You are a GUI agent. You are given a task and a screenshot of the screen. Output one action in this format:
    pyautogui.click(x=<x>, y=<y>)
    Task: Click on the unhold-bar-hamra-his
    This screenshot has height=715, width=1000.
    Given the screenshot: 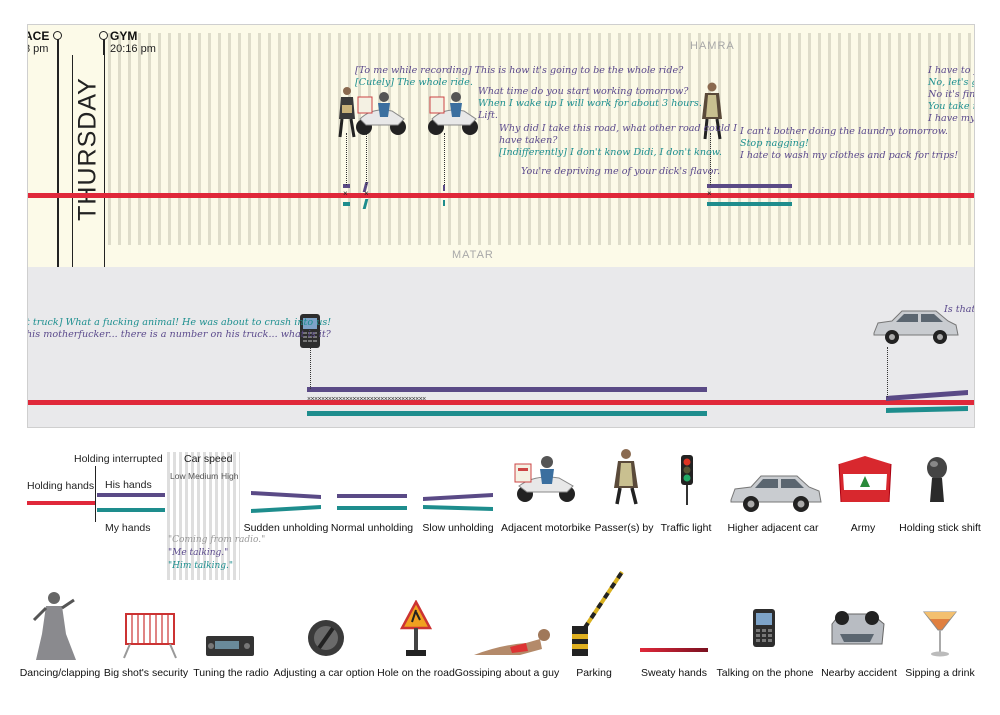 What is the action you would take?
    pyautogui.click(x=749, y=186)
    